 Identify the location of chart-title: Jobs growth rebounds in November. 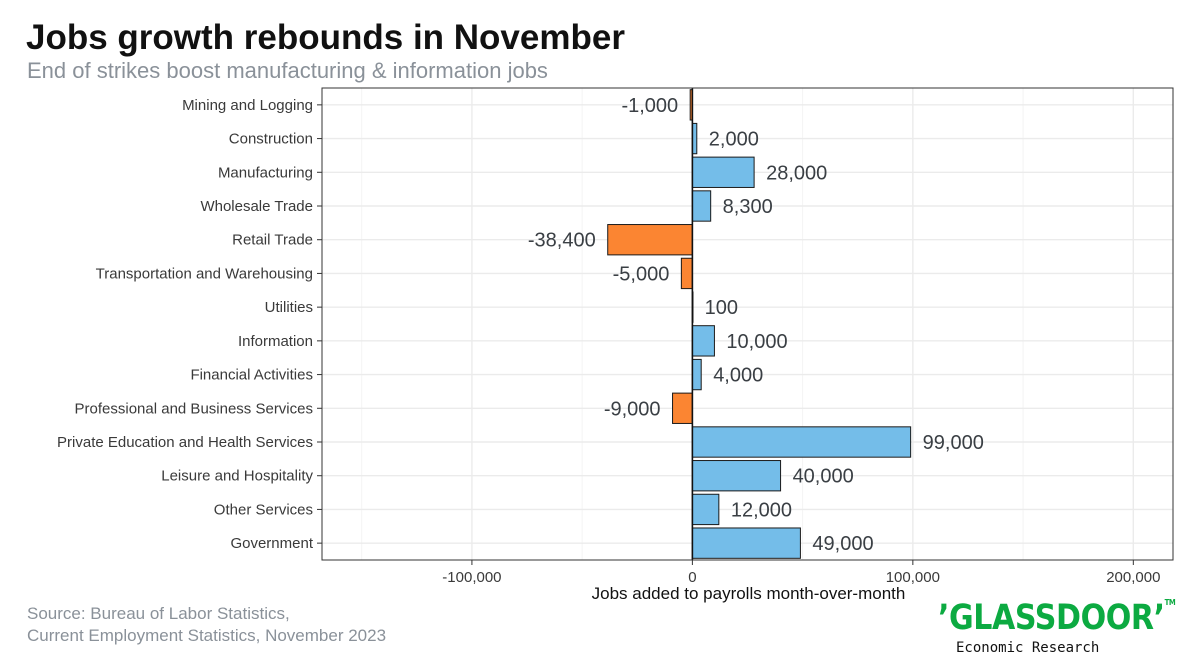
(325, 37).